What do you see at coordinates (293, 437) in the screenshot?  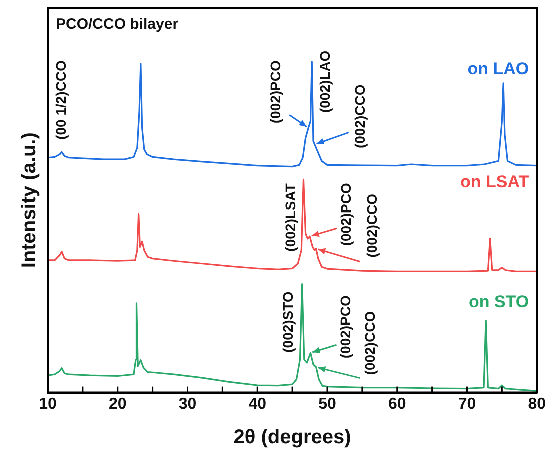 I see `x-axis-title: 2θ (degrees)` at bounding box center [293, 437].